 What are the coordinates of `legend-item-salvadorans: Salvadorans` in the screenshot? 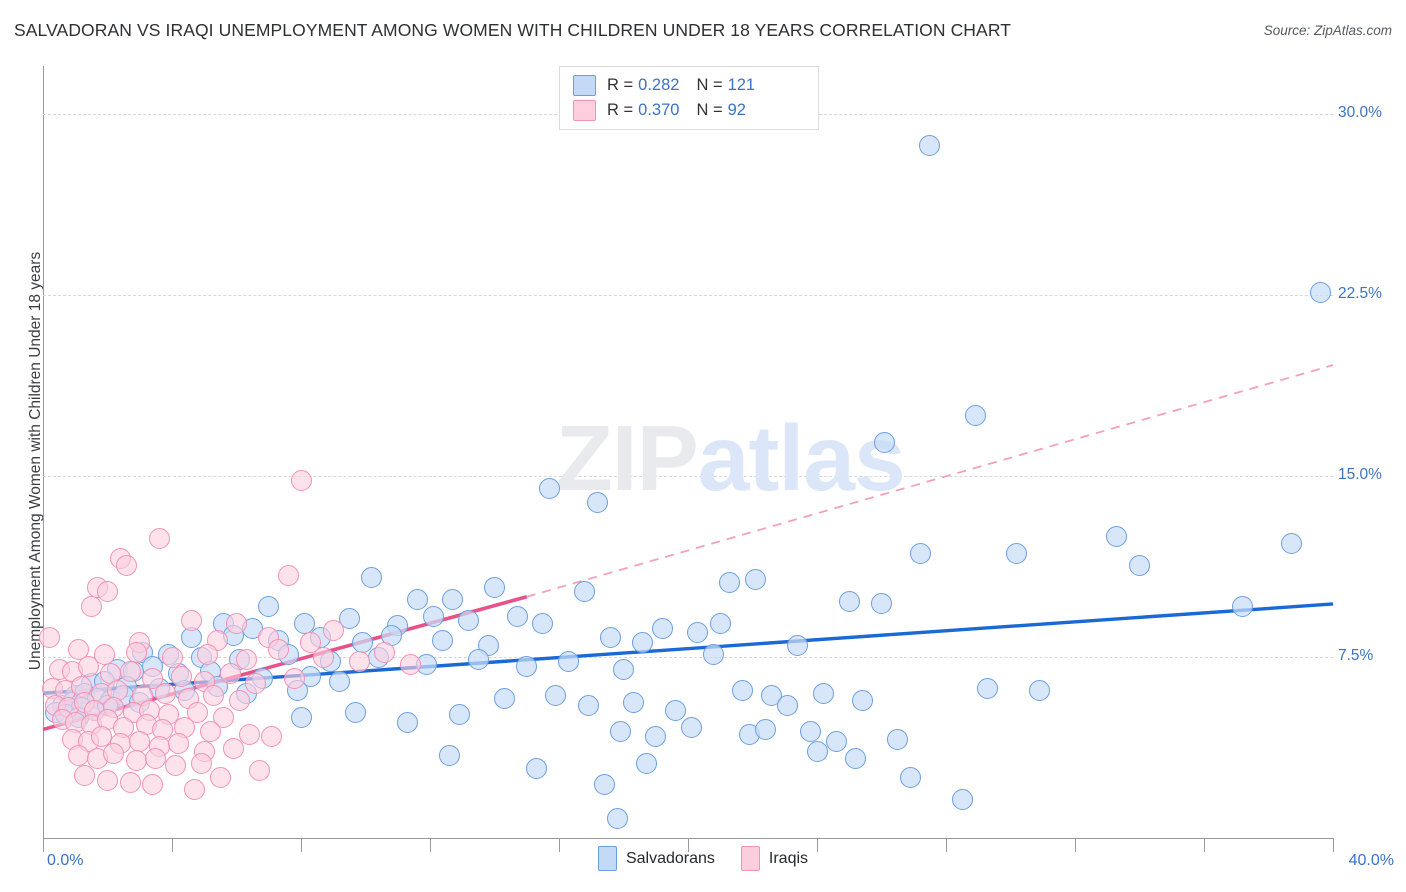 It's located at (656, 858).